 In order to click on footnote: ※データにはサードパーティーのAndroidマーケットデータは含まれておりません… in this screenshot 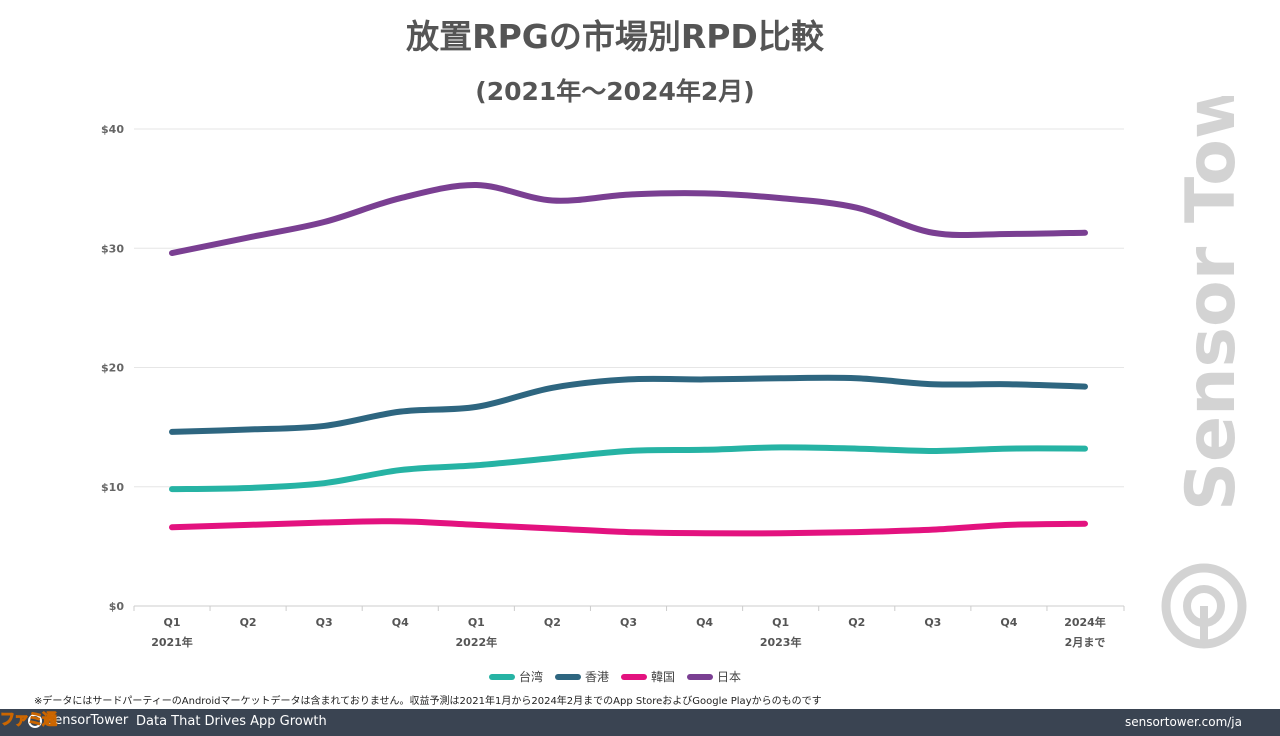, I will do `click(428, 701)`.